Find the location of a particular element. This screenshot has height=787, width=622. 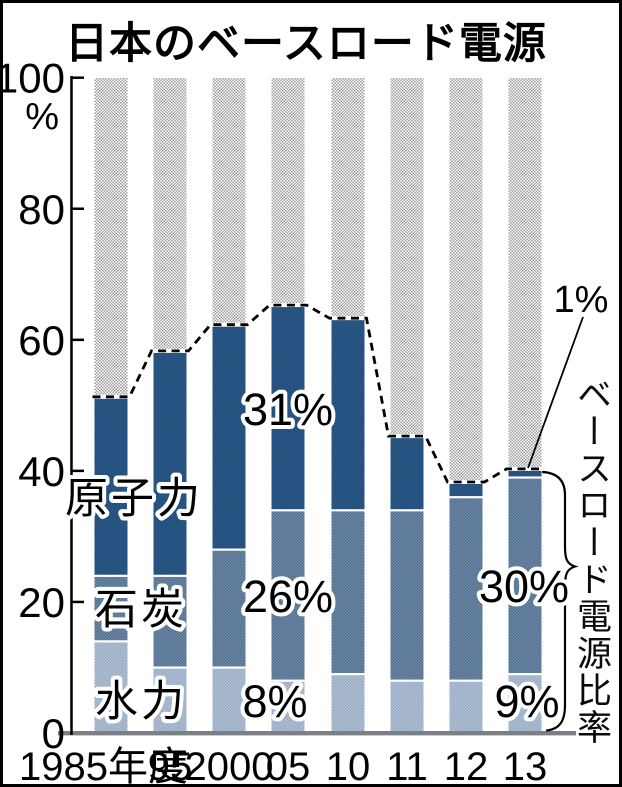

bar-1985年度-coal-segment is located at coordinates (111, 608).